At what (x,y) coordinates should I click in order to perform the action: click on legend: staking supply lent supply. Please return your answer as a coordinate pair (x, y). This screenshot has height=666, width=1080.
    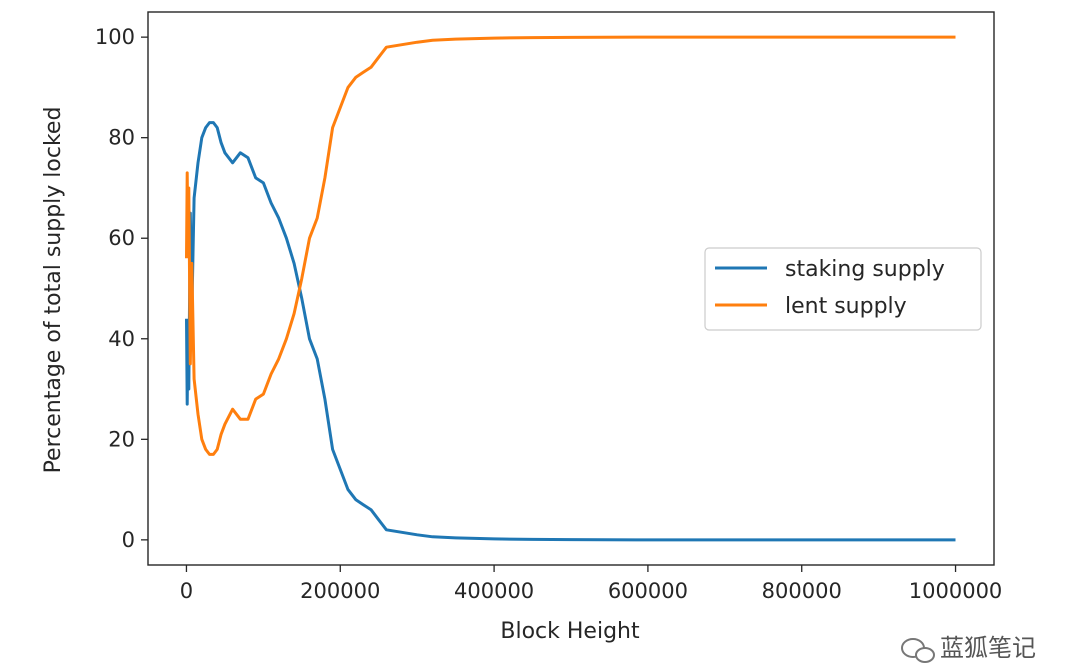
    Looking at the image, I should click on (843, 289).